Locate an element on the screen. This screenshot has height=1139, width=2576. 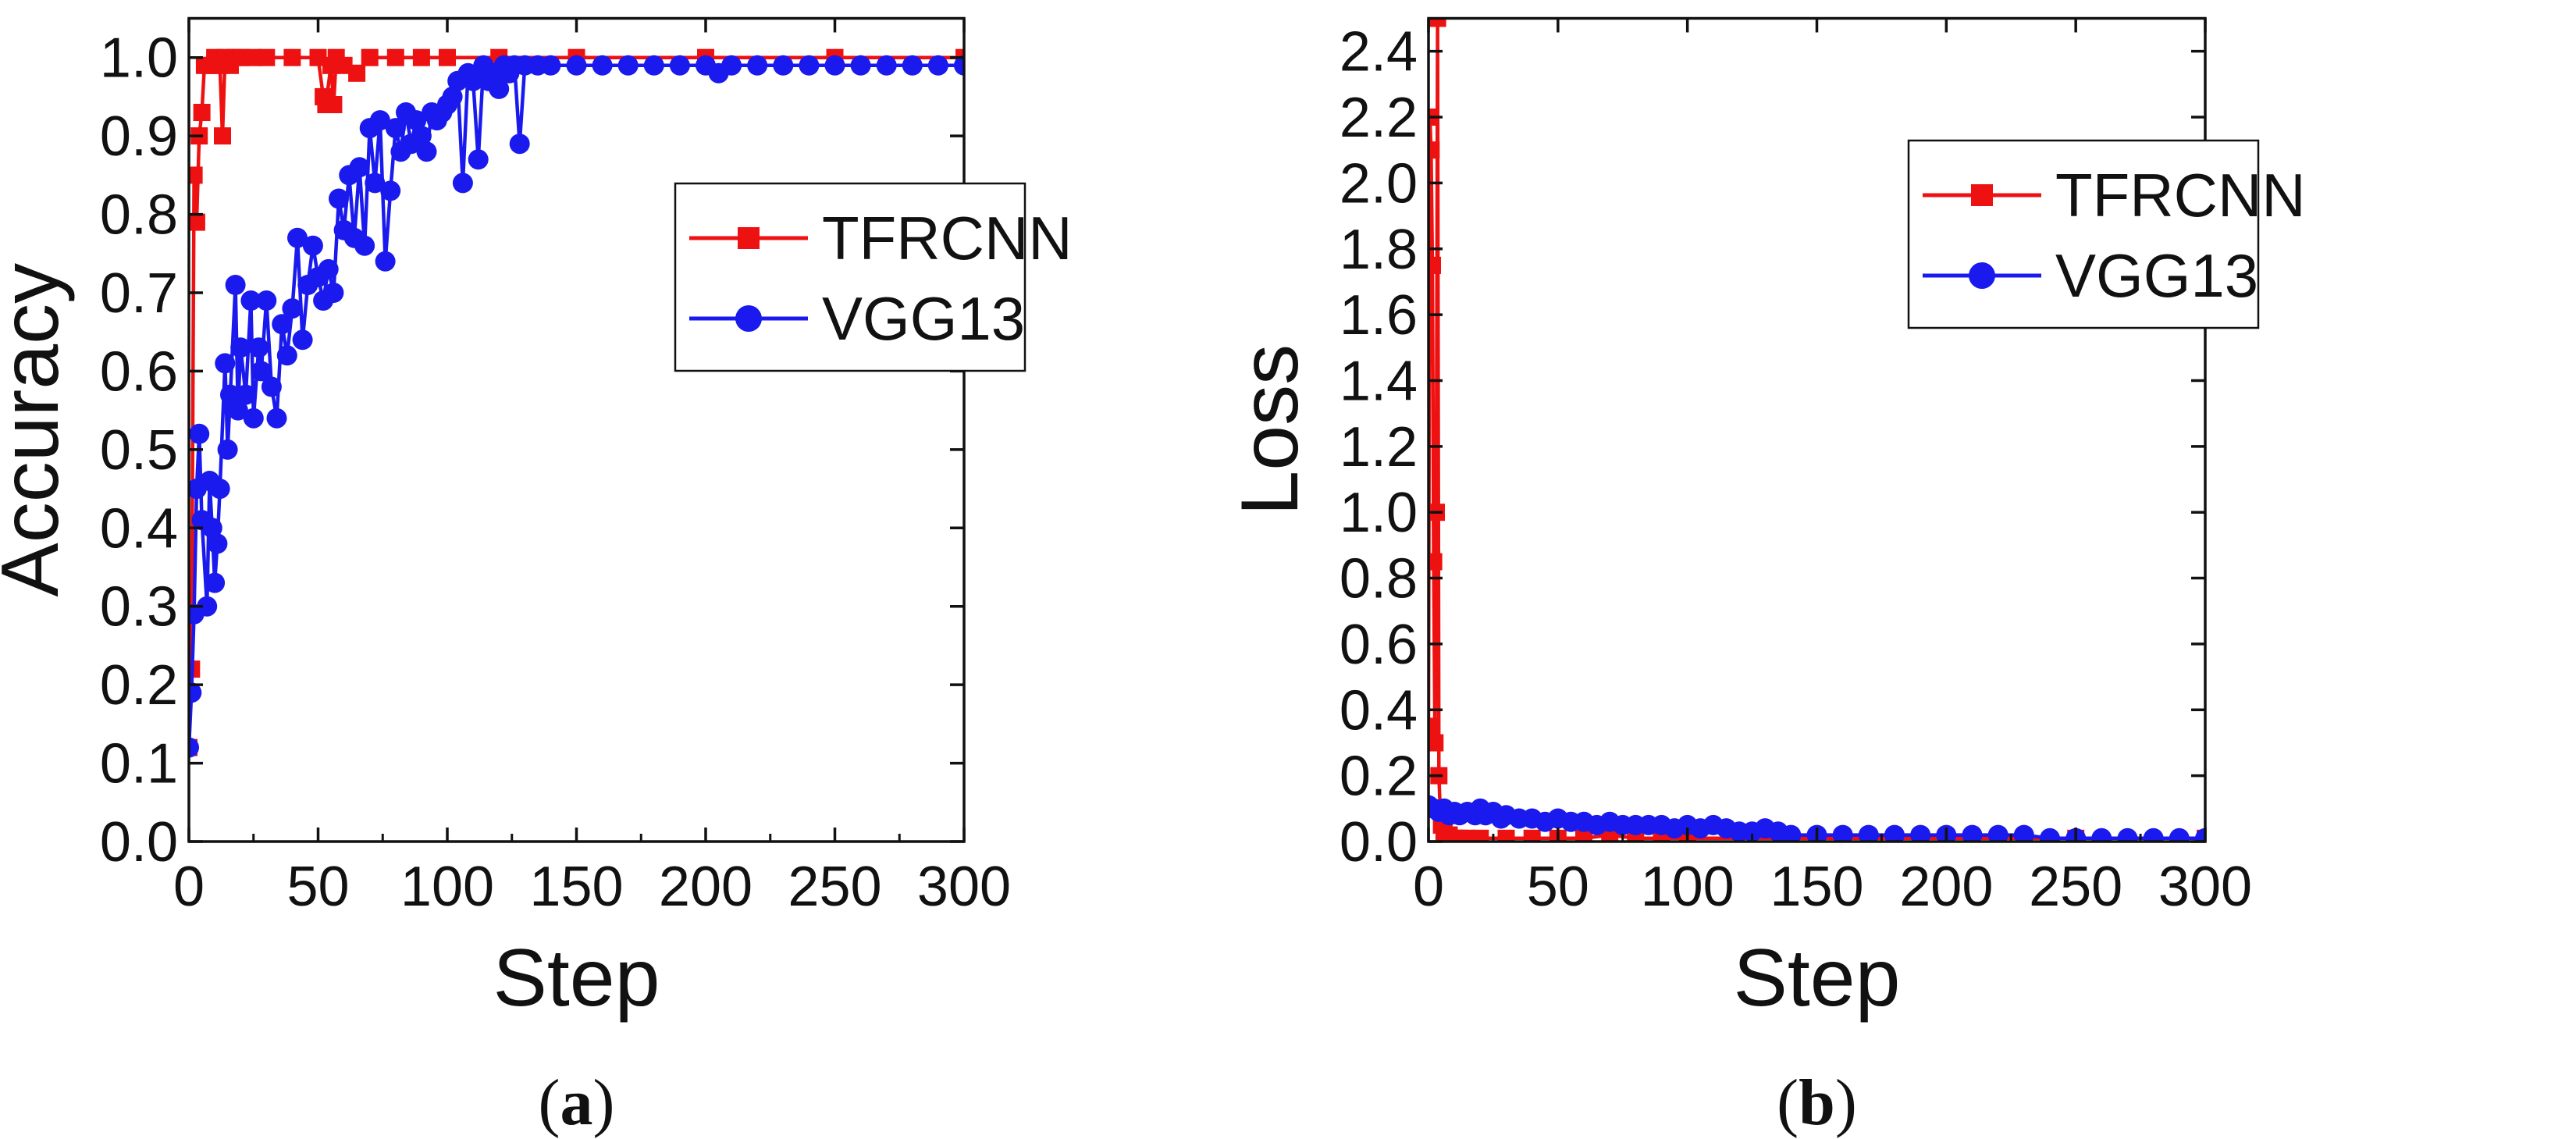
legend-label-tfrcnn: TFRCNN is located at coordinates (2180, 195).